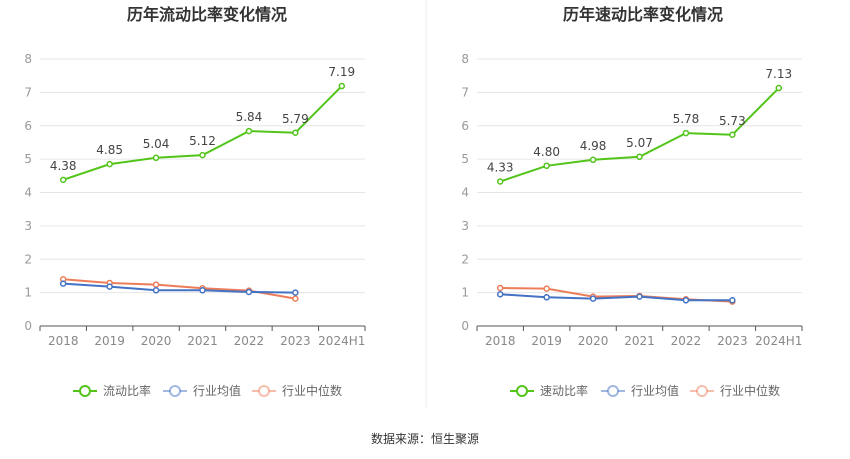  I want to click on y-tick-label: 3, so click(465, 226).